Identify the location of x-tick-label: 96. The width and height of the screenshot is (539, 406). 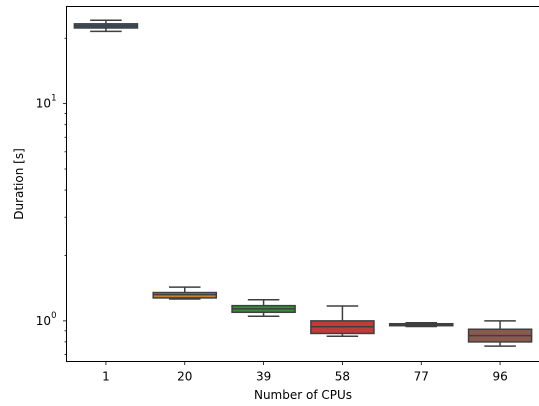
(499, 377).